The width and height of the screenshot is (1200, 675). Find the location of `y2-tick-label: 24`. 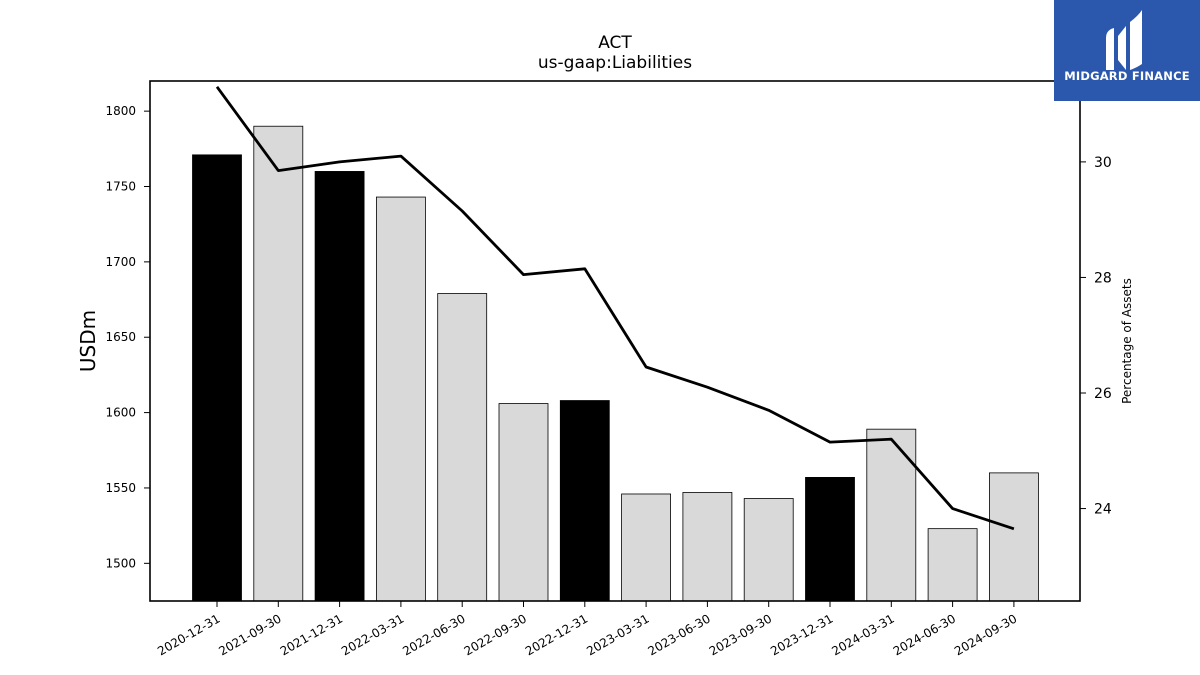

y2-tick-label: 24 is located at coordinates (1103, 510).